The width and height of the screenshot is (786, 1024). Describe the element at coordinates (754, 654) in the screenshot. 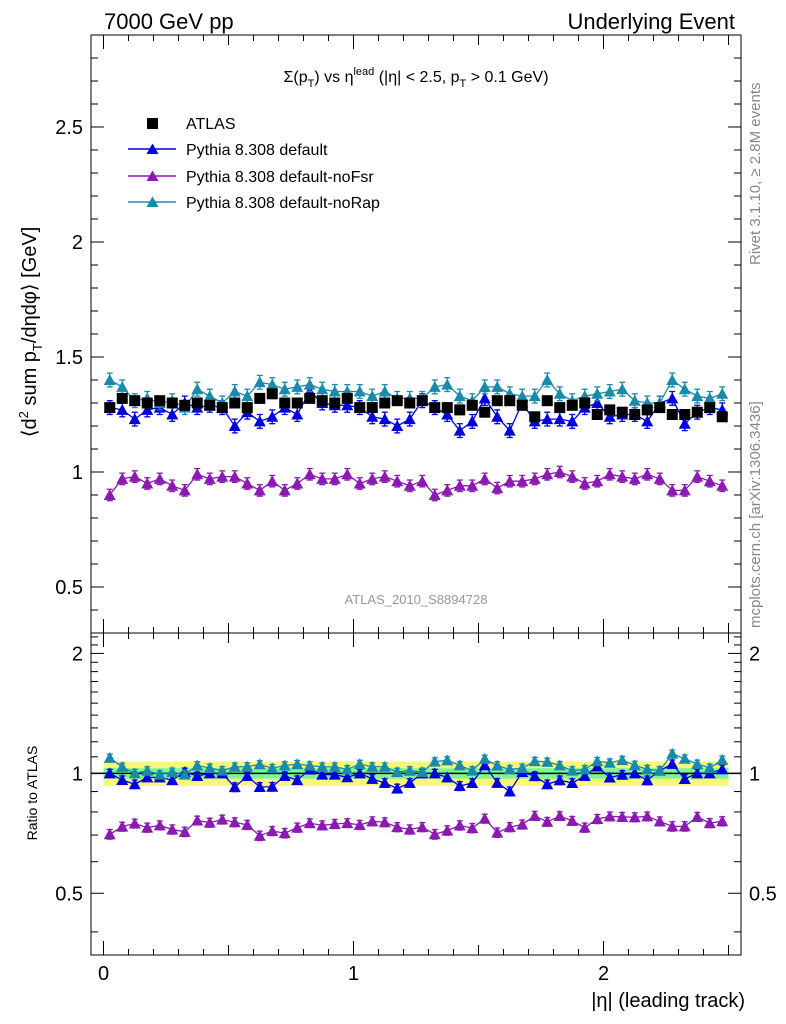

I see `ratio-y-tick-label-right: 2` at that location.